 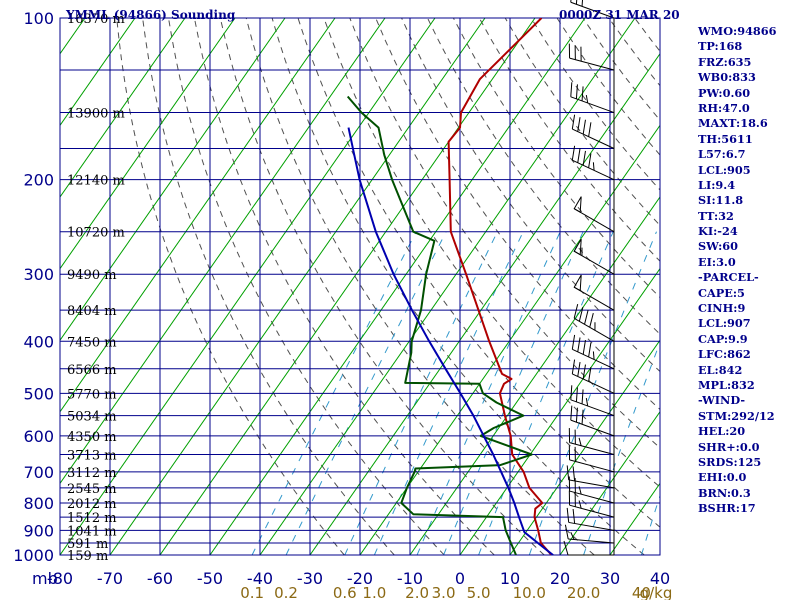 I want to click on pressure-tick-label: 700, so click(x=38, y=472).